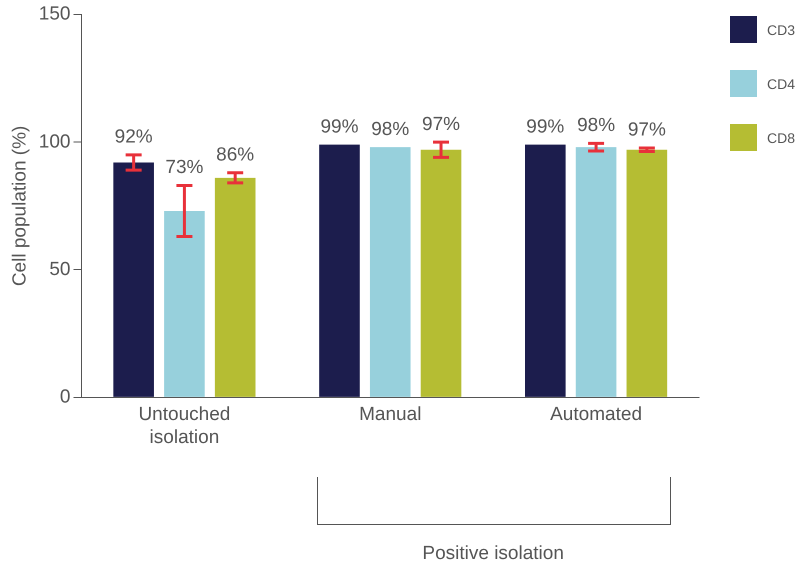 The width and height of the screenshot is (799, 575). What do you see at coordinates (20, 206) in the screenshot?
I see `y-axis-title: Cell population (%)` at bounding box center [20, 206].